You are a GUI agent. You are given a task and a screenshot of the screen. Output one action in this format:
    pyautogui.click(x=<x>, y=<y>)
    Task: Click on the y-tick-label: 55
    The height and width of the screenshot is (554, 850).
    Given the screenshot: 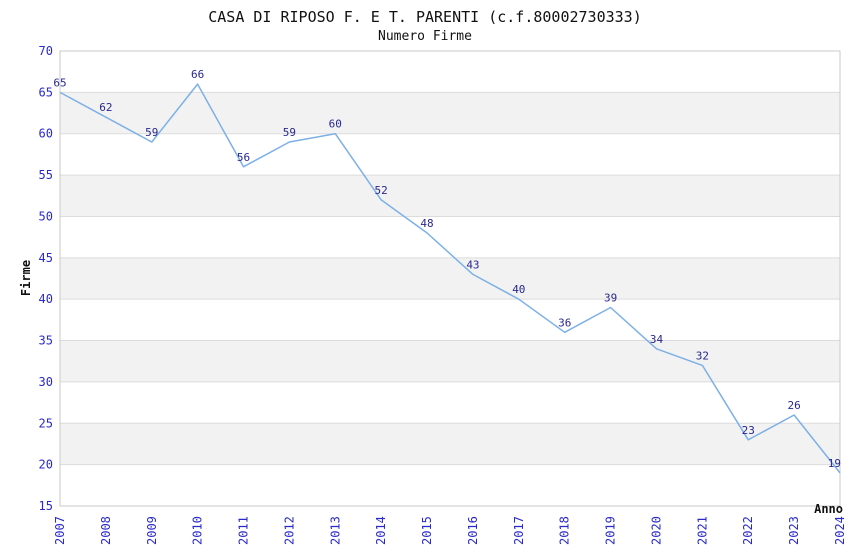 What is the action you would take?
    pyautogui.click(x=46, y=175)
    